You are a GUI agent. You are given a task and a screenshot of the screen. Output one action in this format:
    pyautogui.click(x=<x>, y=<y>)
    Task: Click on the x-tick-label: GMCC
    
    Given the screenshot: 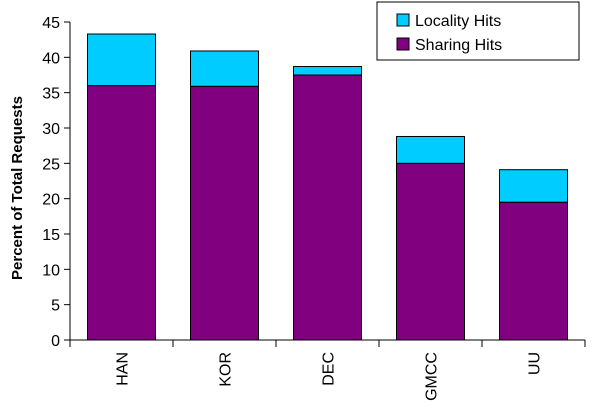 What is the action you would take?
    pyautogui.click(x=432, y=376)
    